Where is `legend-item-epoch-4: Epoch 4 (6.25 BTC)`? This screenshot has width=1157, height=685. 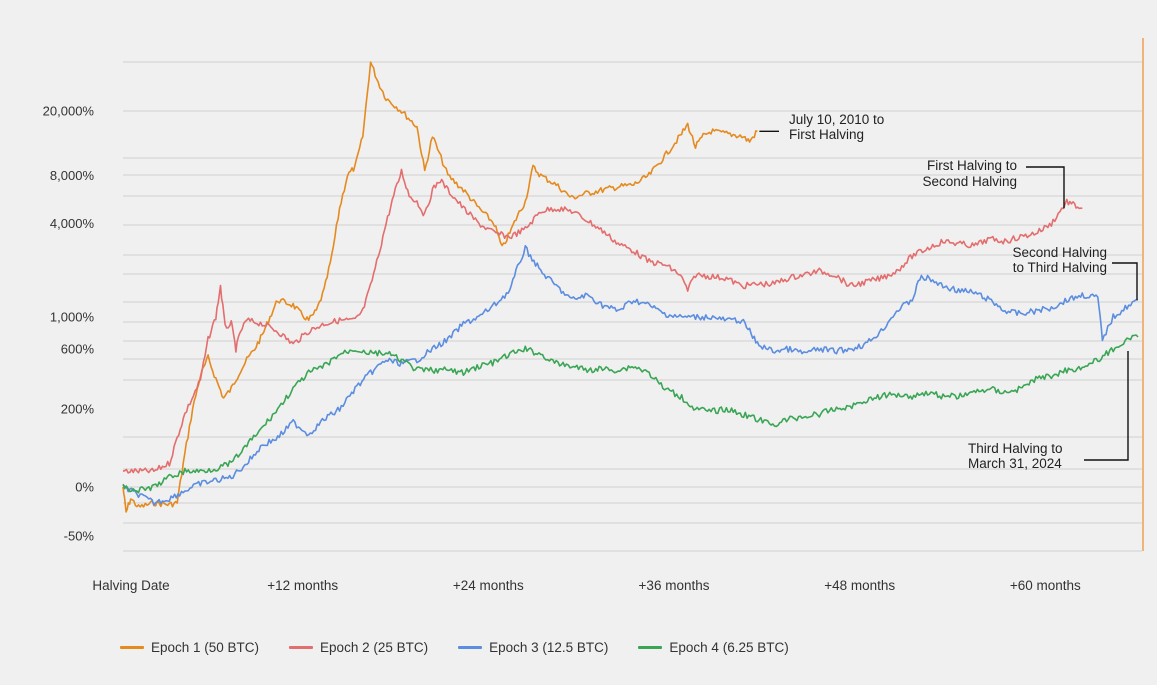 legend-item-epoch-4: Epoch 4 (6.25 BTC) is located at coordinates (713, 647).